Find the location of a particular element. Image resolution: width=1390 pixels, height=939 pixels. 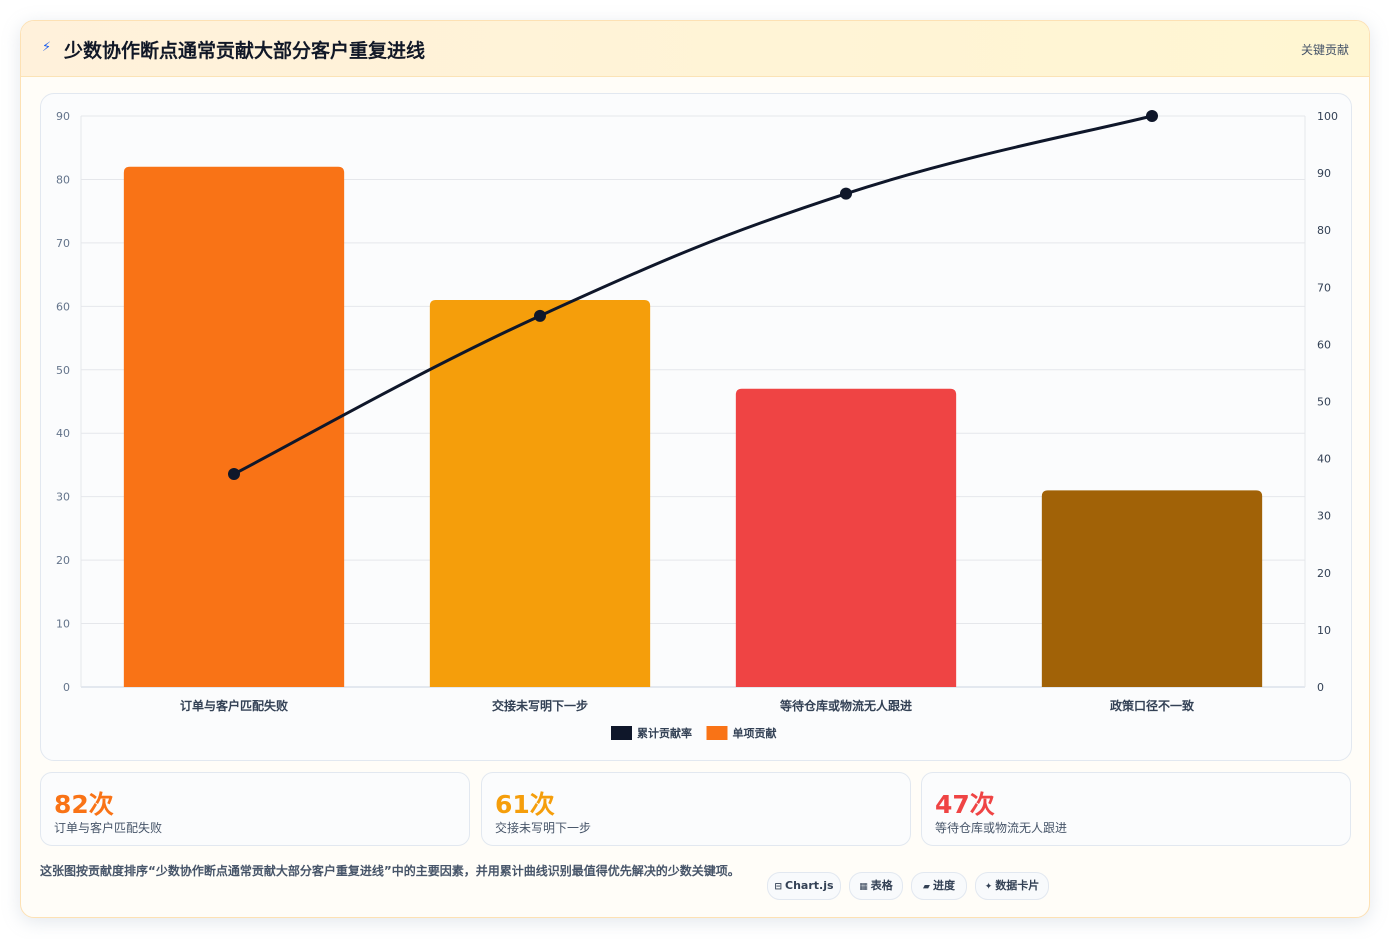

y2-tick-label: 20 is located at coordinates (1324, 573).